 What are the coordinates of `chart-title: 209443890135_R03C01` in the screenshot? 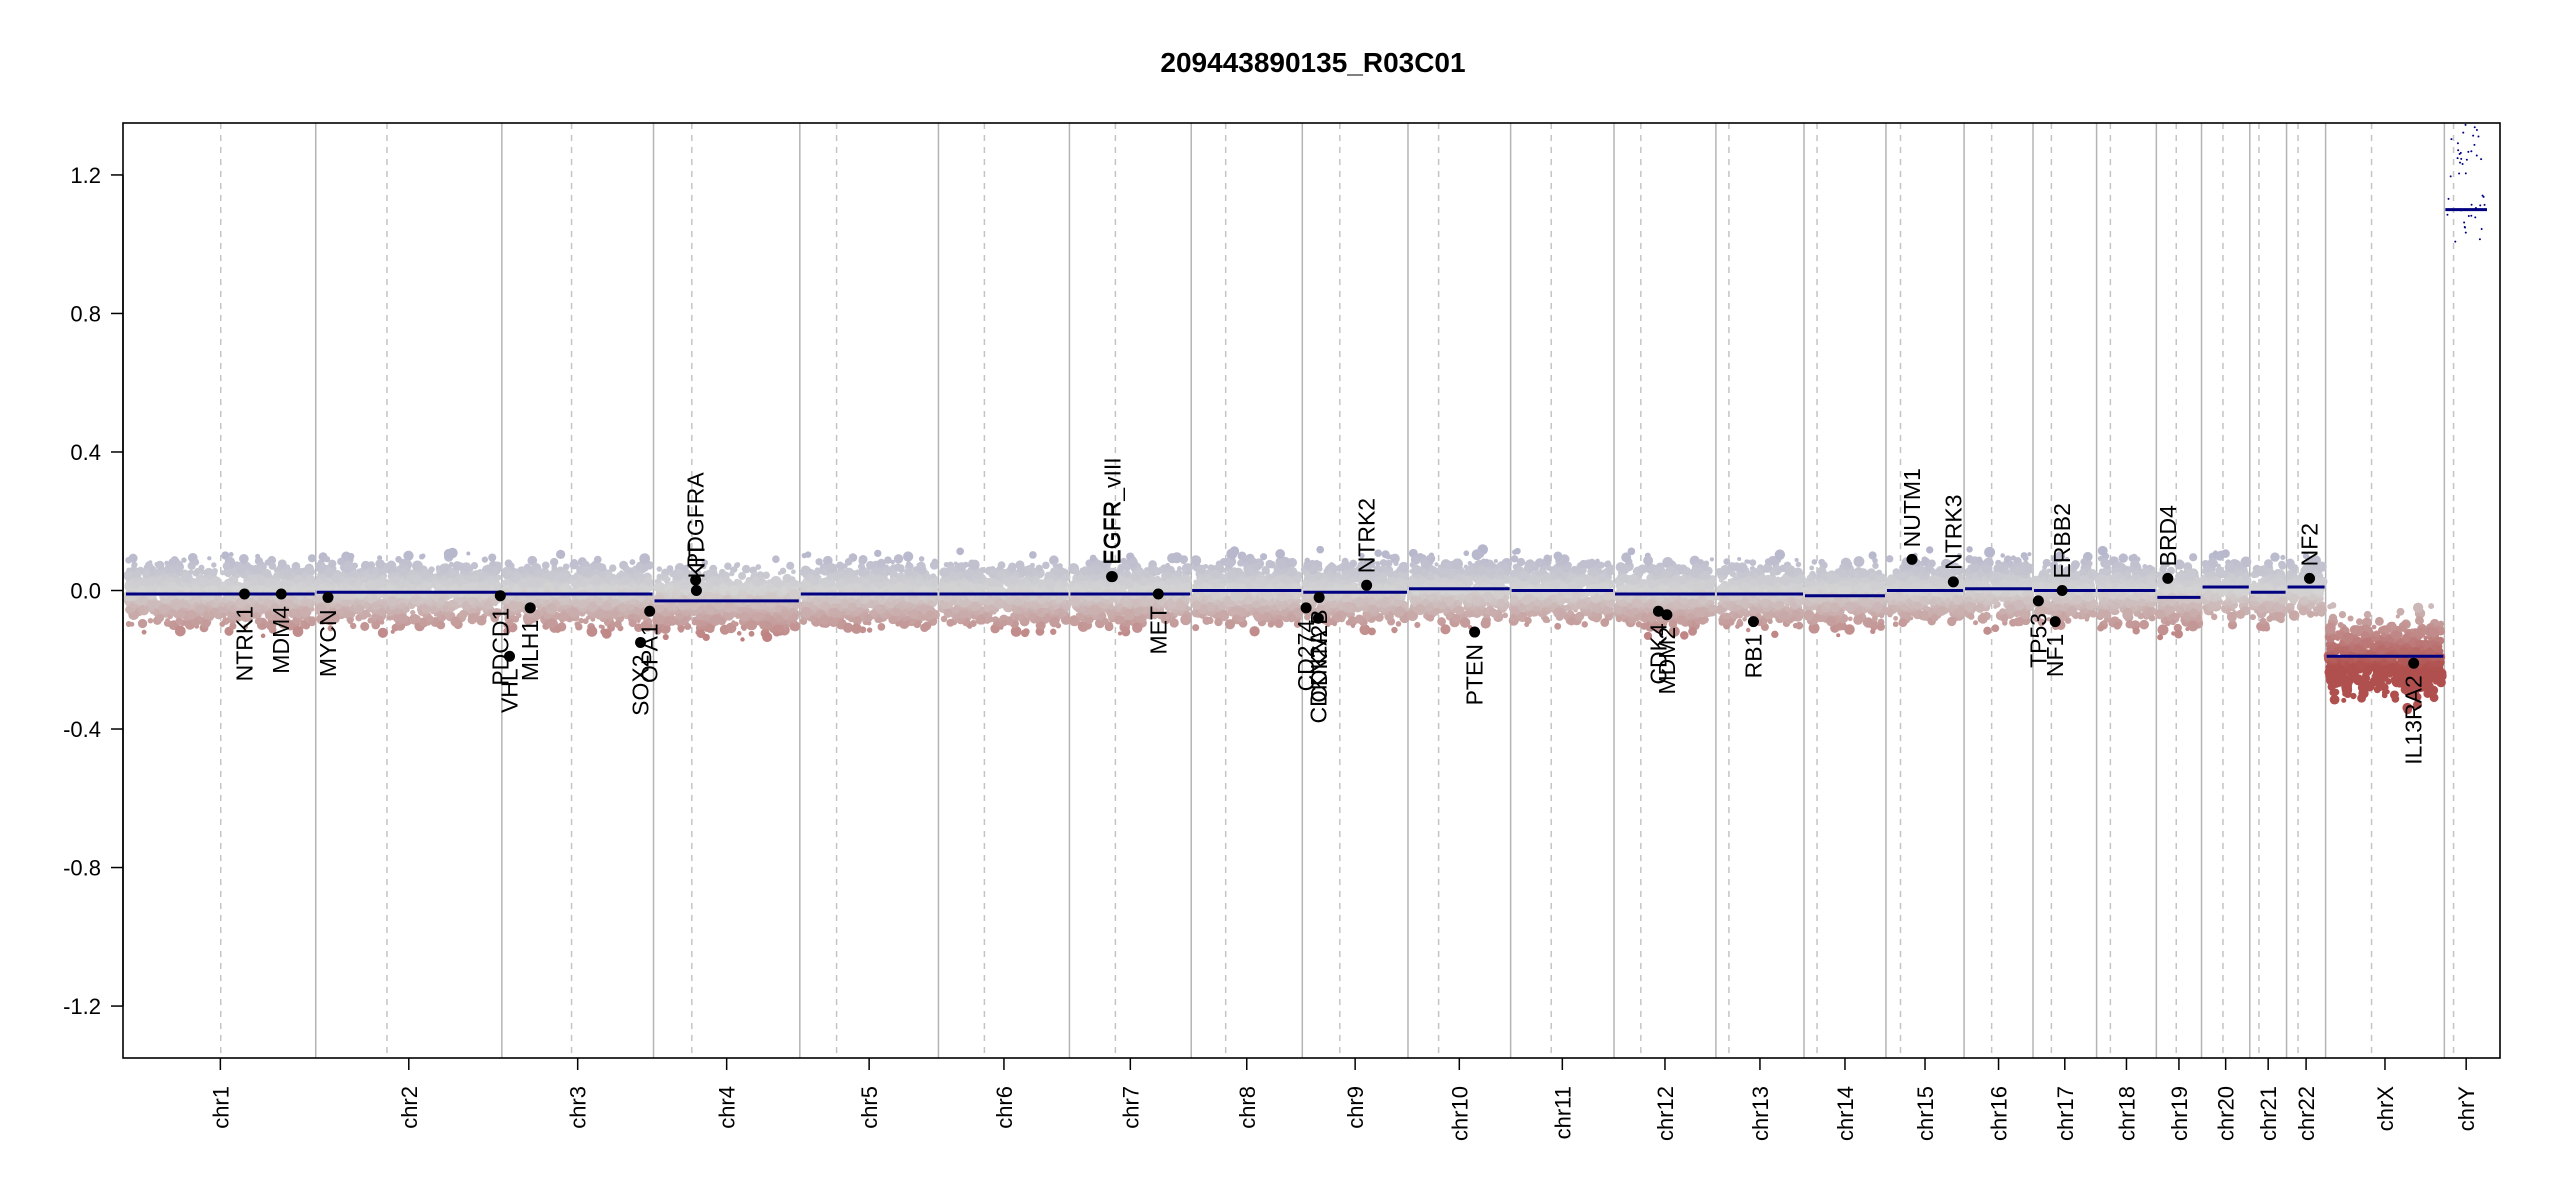 It's located at (1312, 62).